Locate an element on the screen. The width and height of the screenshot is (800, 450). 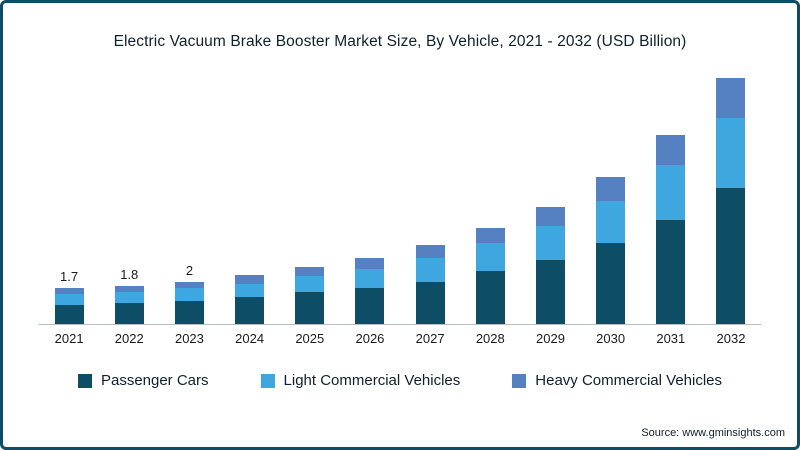
x-tick-label: 2030 is located at coordinates (611, 338).